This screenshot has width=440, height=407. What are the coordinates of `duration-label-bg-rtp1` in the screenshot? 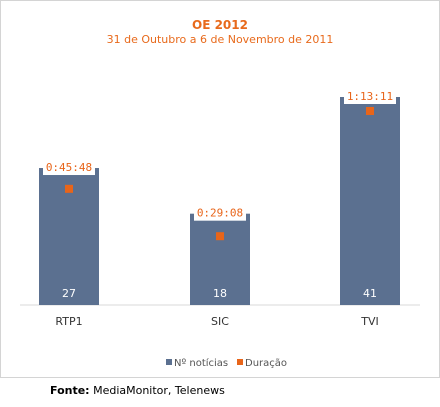 It's located at (69, 168).